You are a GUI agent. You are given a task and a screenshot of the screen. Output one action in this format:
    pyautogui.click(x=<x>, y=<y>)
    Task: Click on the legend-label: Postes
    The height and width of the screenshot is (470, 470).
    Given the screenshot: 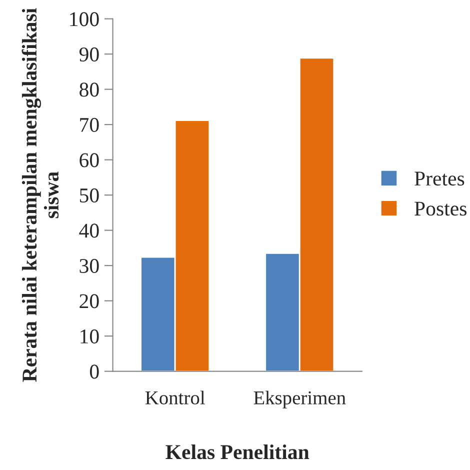 What is the action you would take?
    pyautogui.click(x=440, y=209)
    